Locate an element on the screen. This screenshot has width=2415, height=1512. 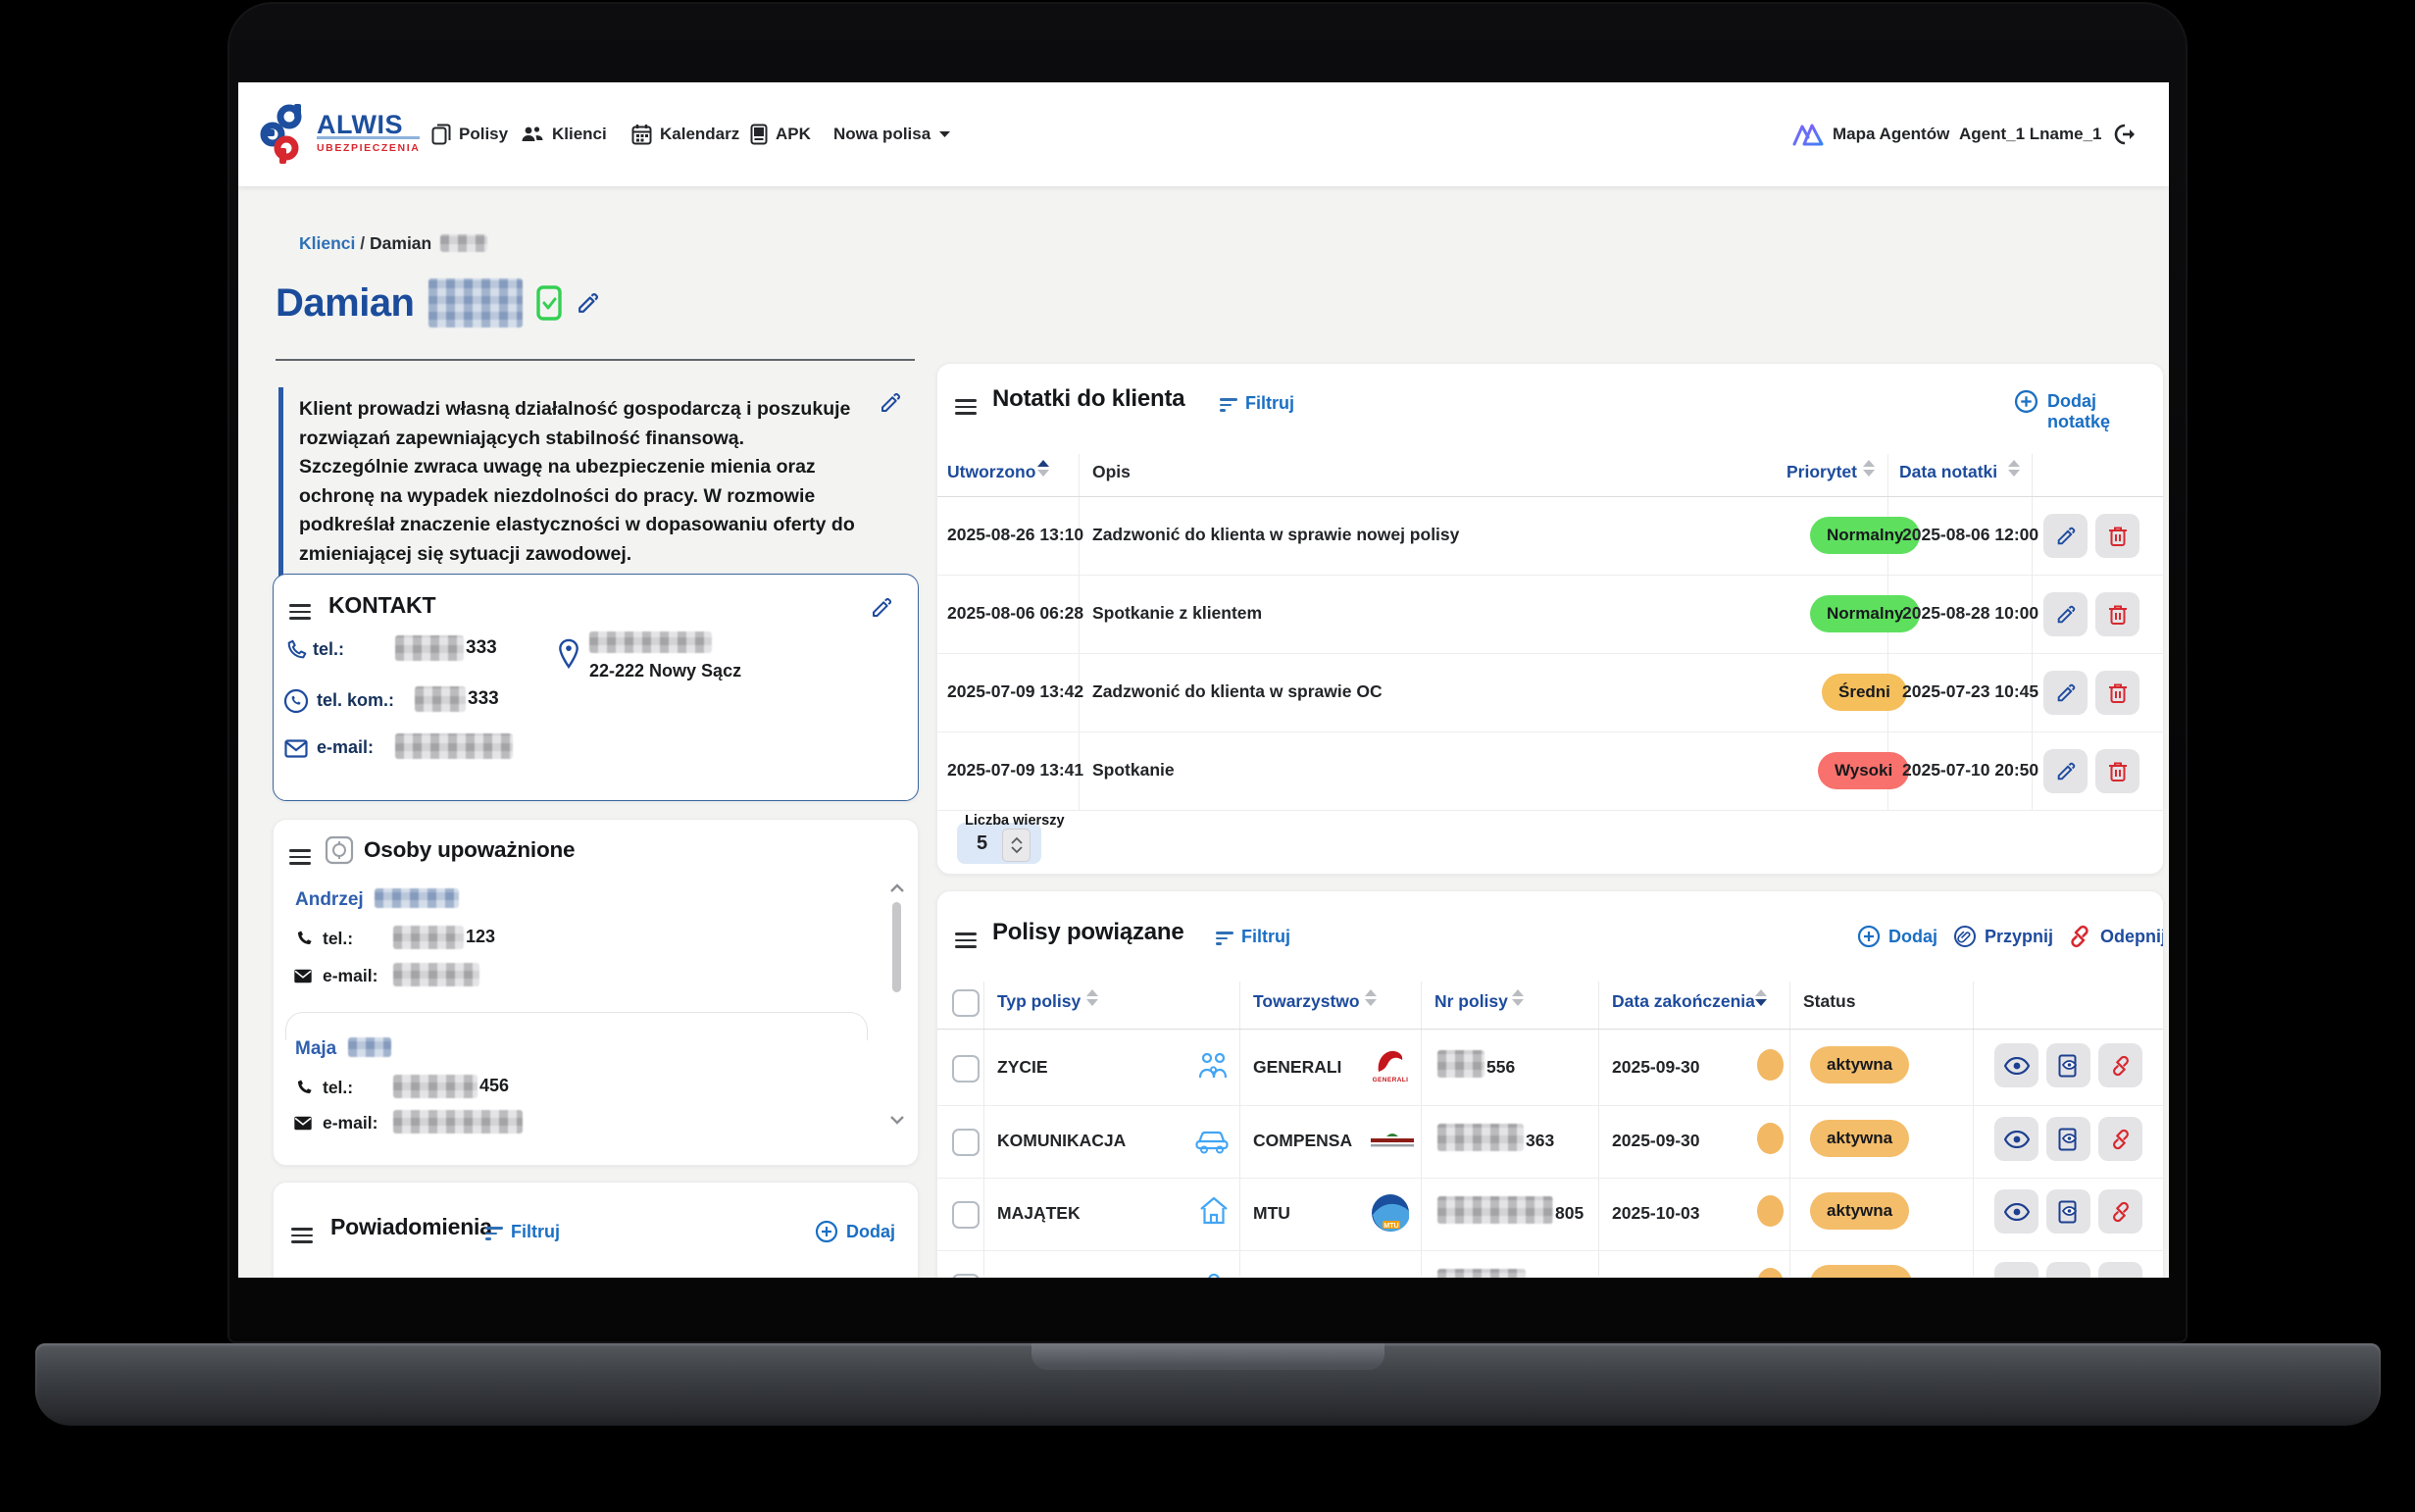
edit-name-pencil-icon is located at coordinates (588, 303).